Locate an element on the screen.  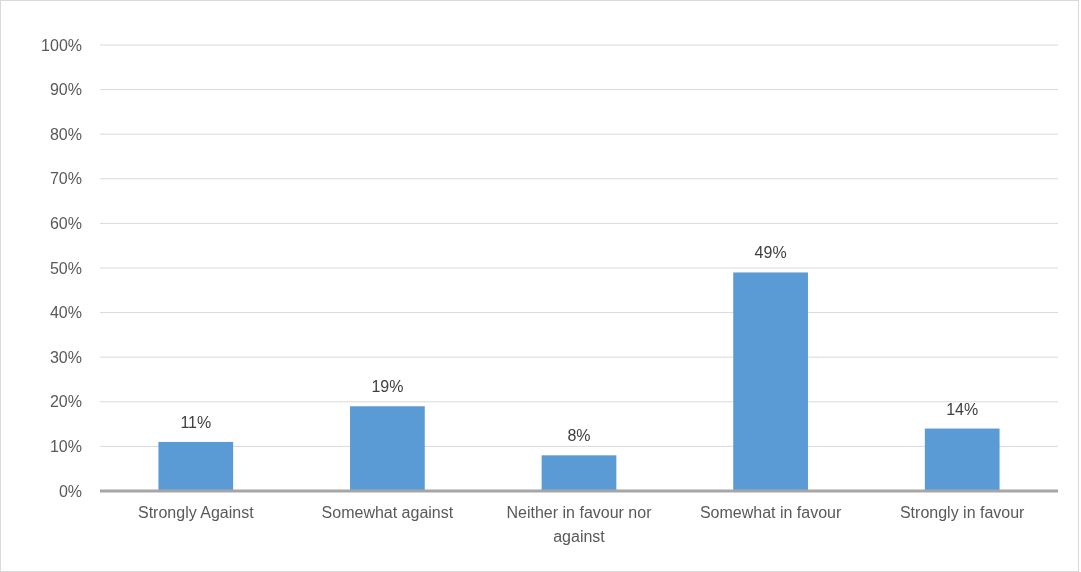
data-label: 19% is located at coordinates (387, 387).